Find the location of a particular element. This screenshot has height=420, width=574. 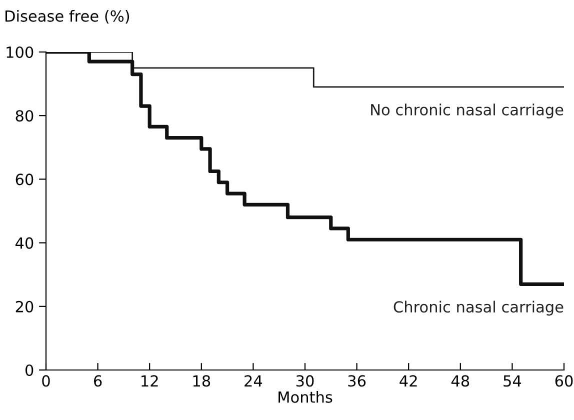

x-tick-label: 54 is located at coordinates (513, 381).